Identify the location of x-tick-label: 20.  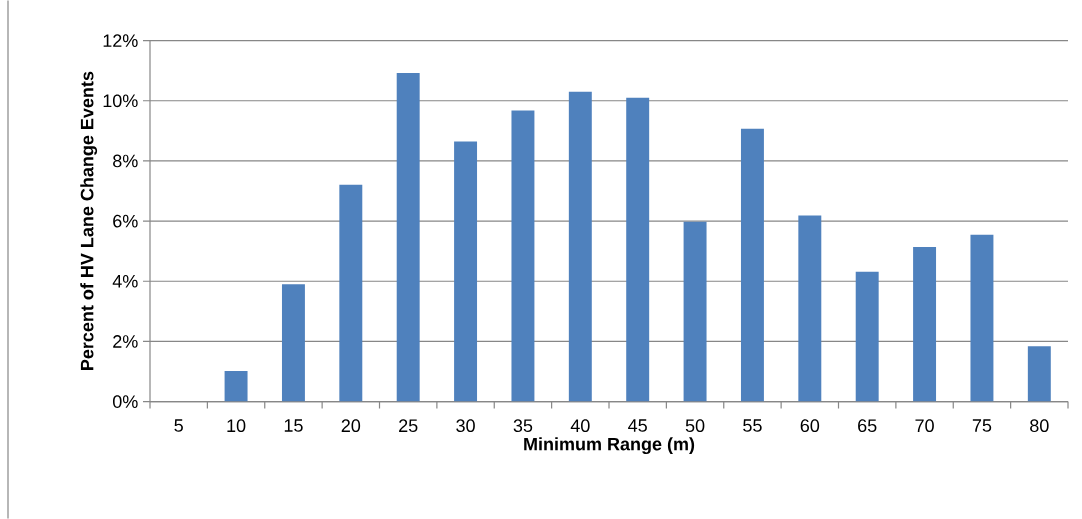
(351, 425).